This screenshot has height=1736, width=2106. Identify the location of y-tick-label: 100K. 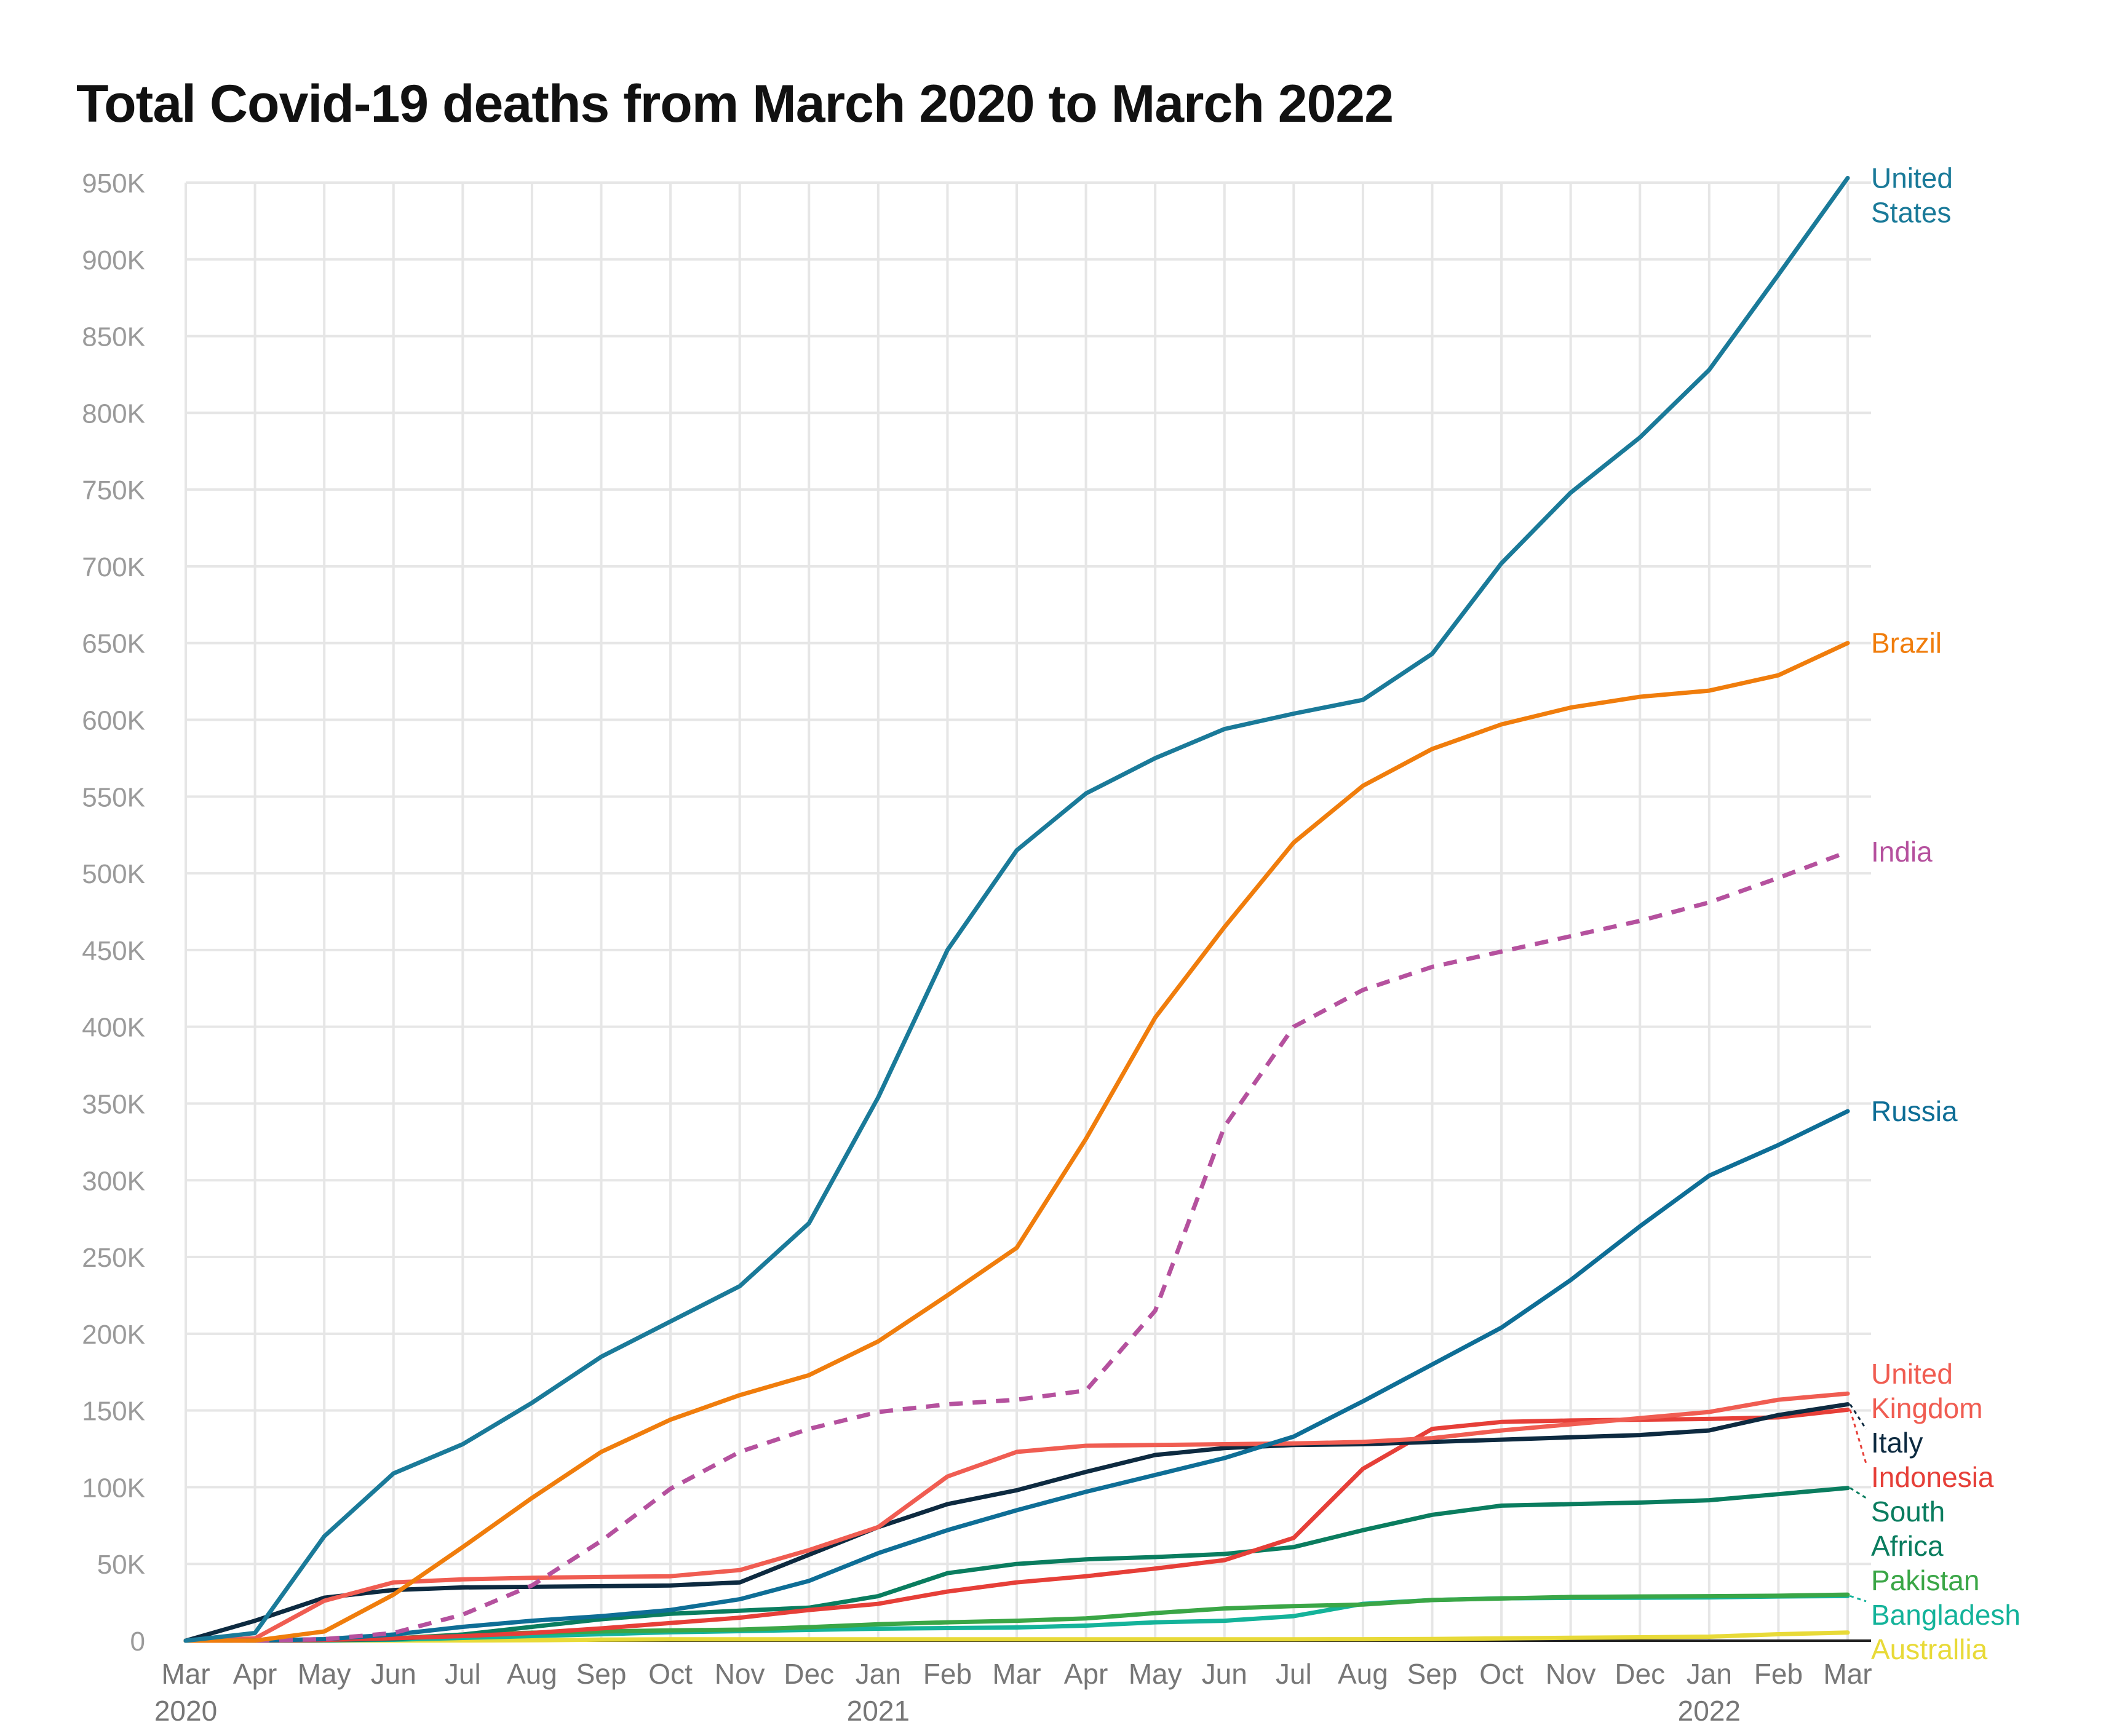
(113, 1488).